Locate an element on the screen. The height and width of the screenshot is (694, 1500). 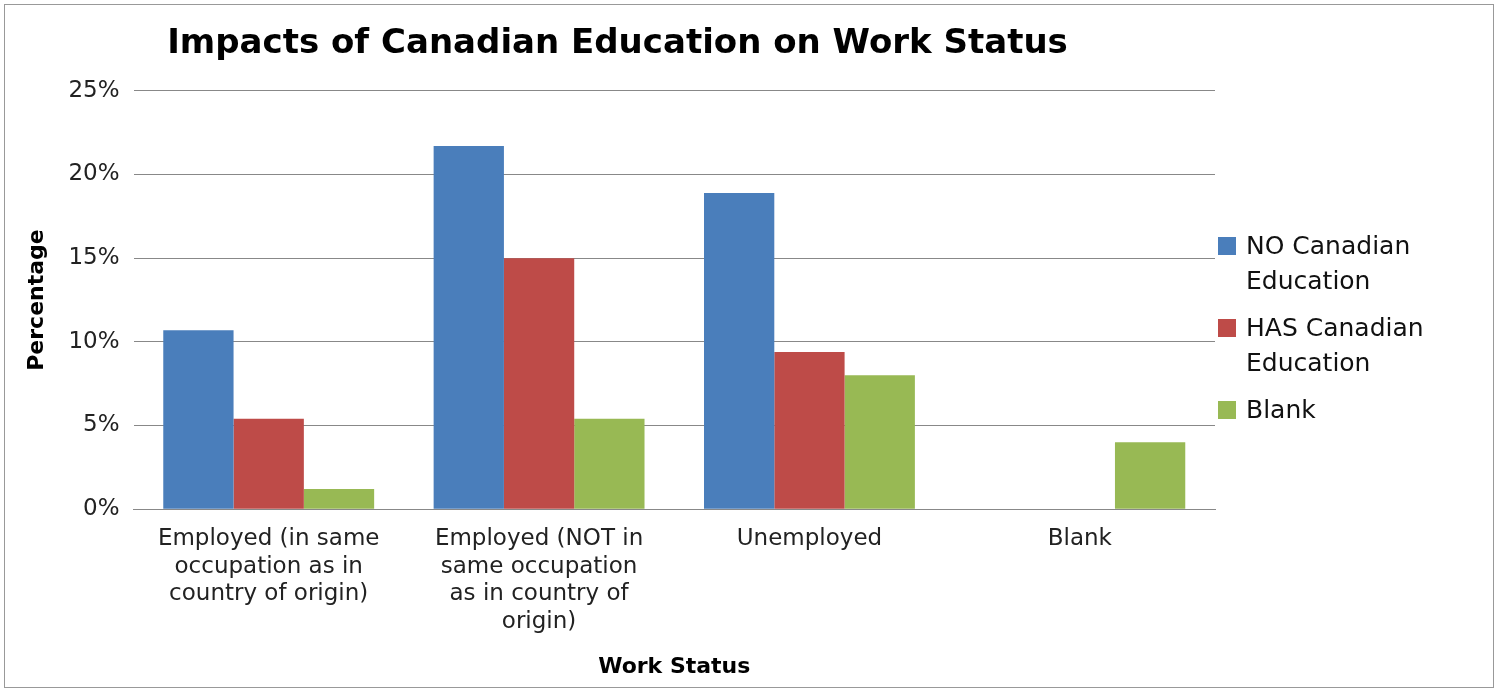
x-tick-label: Employed (NOT in same occupation as in country of origin) is located at coordinates (539, 578).